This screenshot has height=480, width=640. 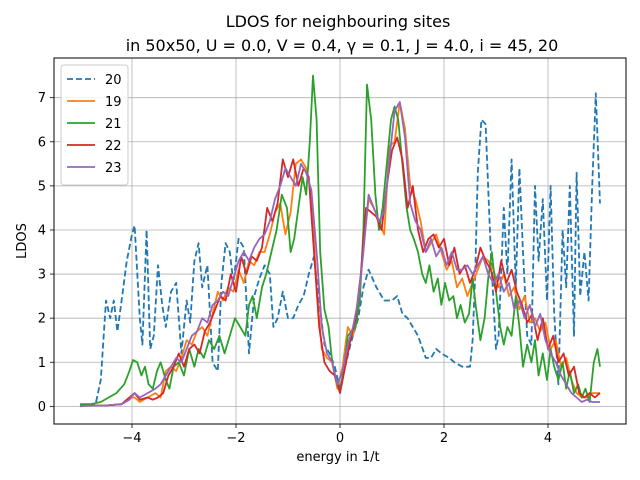 I want to click on x-axis-label: energy in 1/t, so click(x=337, y=457).